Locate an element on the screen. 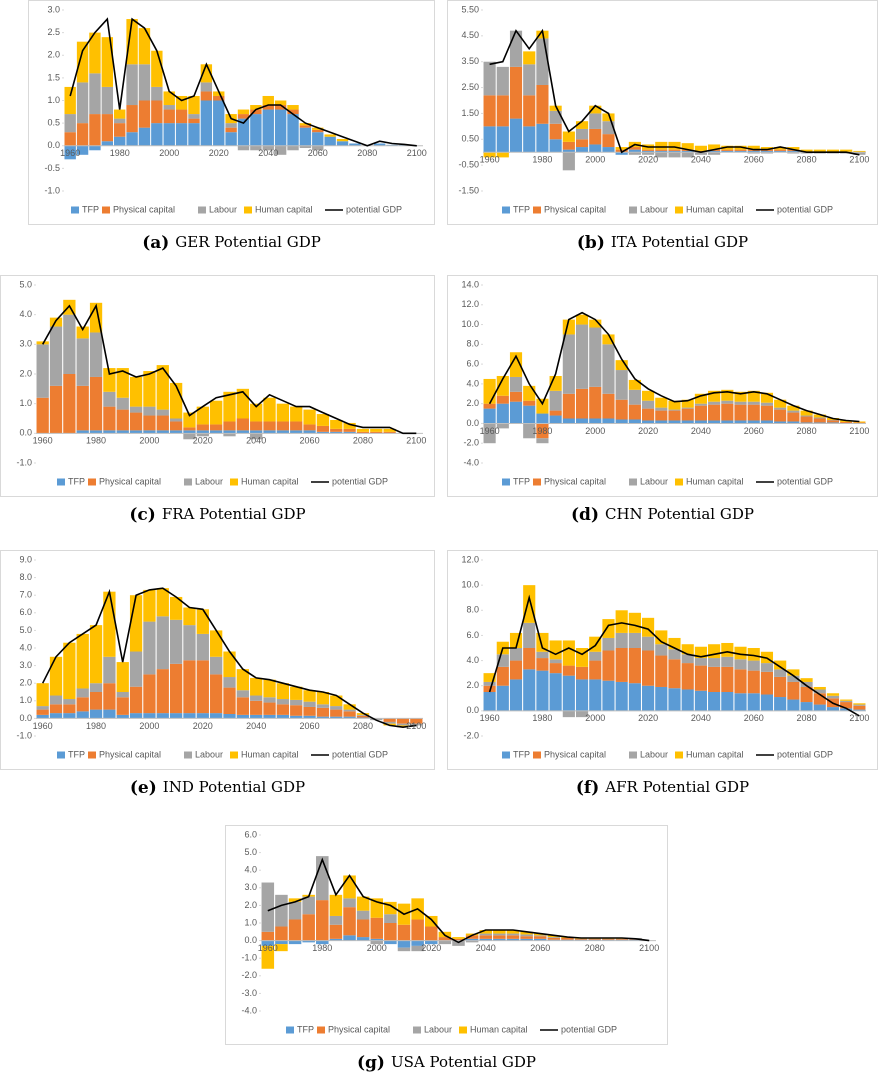  y-tick-label: 2.0 is located at coordinates (472, 403).